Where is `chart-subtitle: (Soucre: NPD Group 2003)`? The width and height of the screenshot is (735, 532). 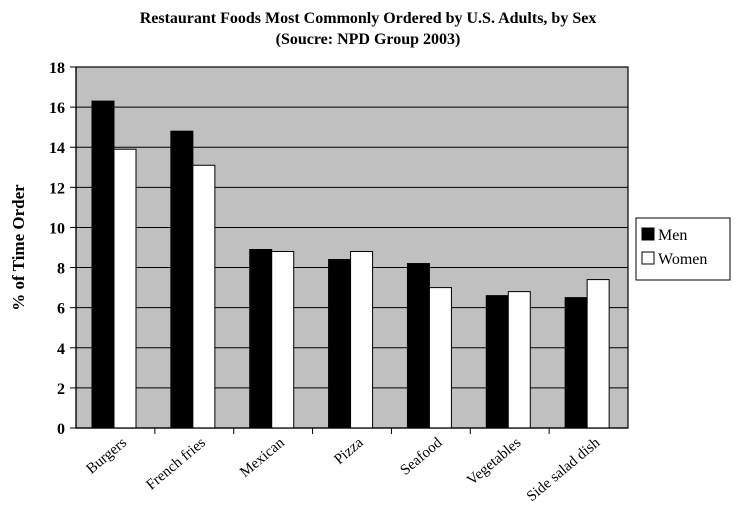
chart-subtitle: (Soucre: NPD Group 2003) is located at coordinates (368, 39).